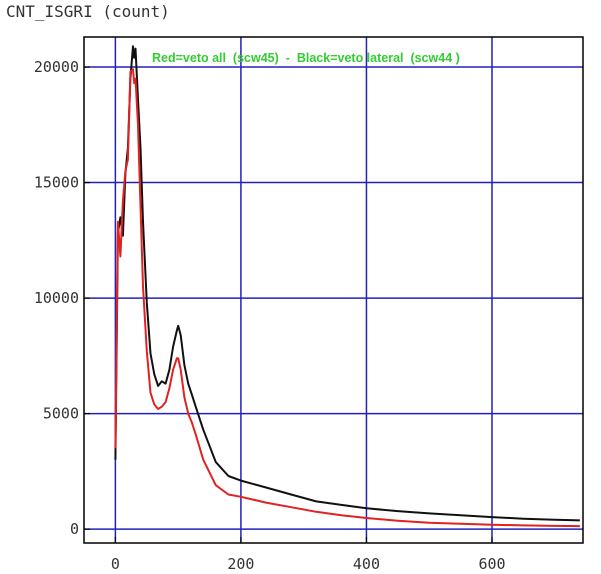  Describe the element at coordinates (115, 564) in the screenshot. I see `x-tick-label: 0` at that location.